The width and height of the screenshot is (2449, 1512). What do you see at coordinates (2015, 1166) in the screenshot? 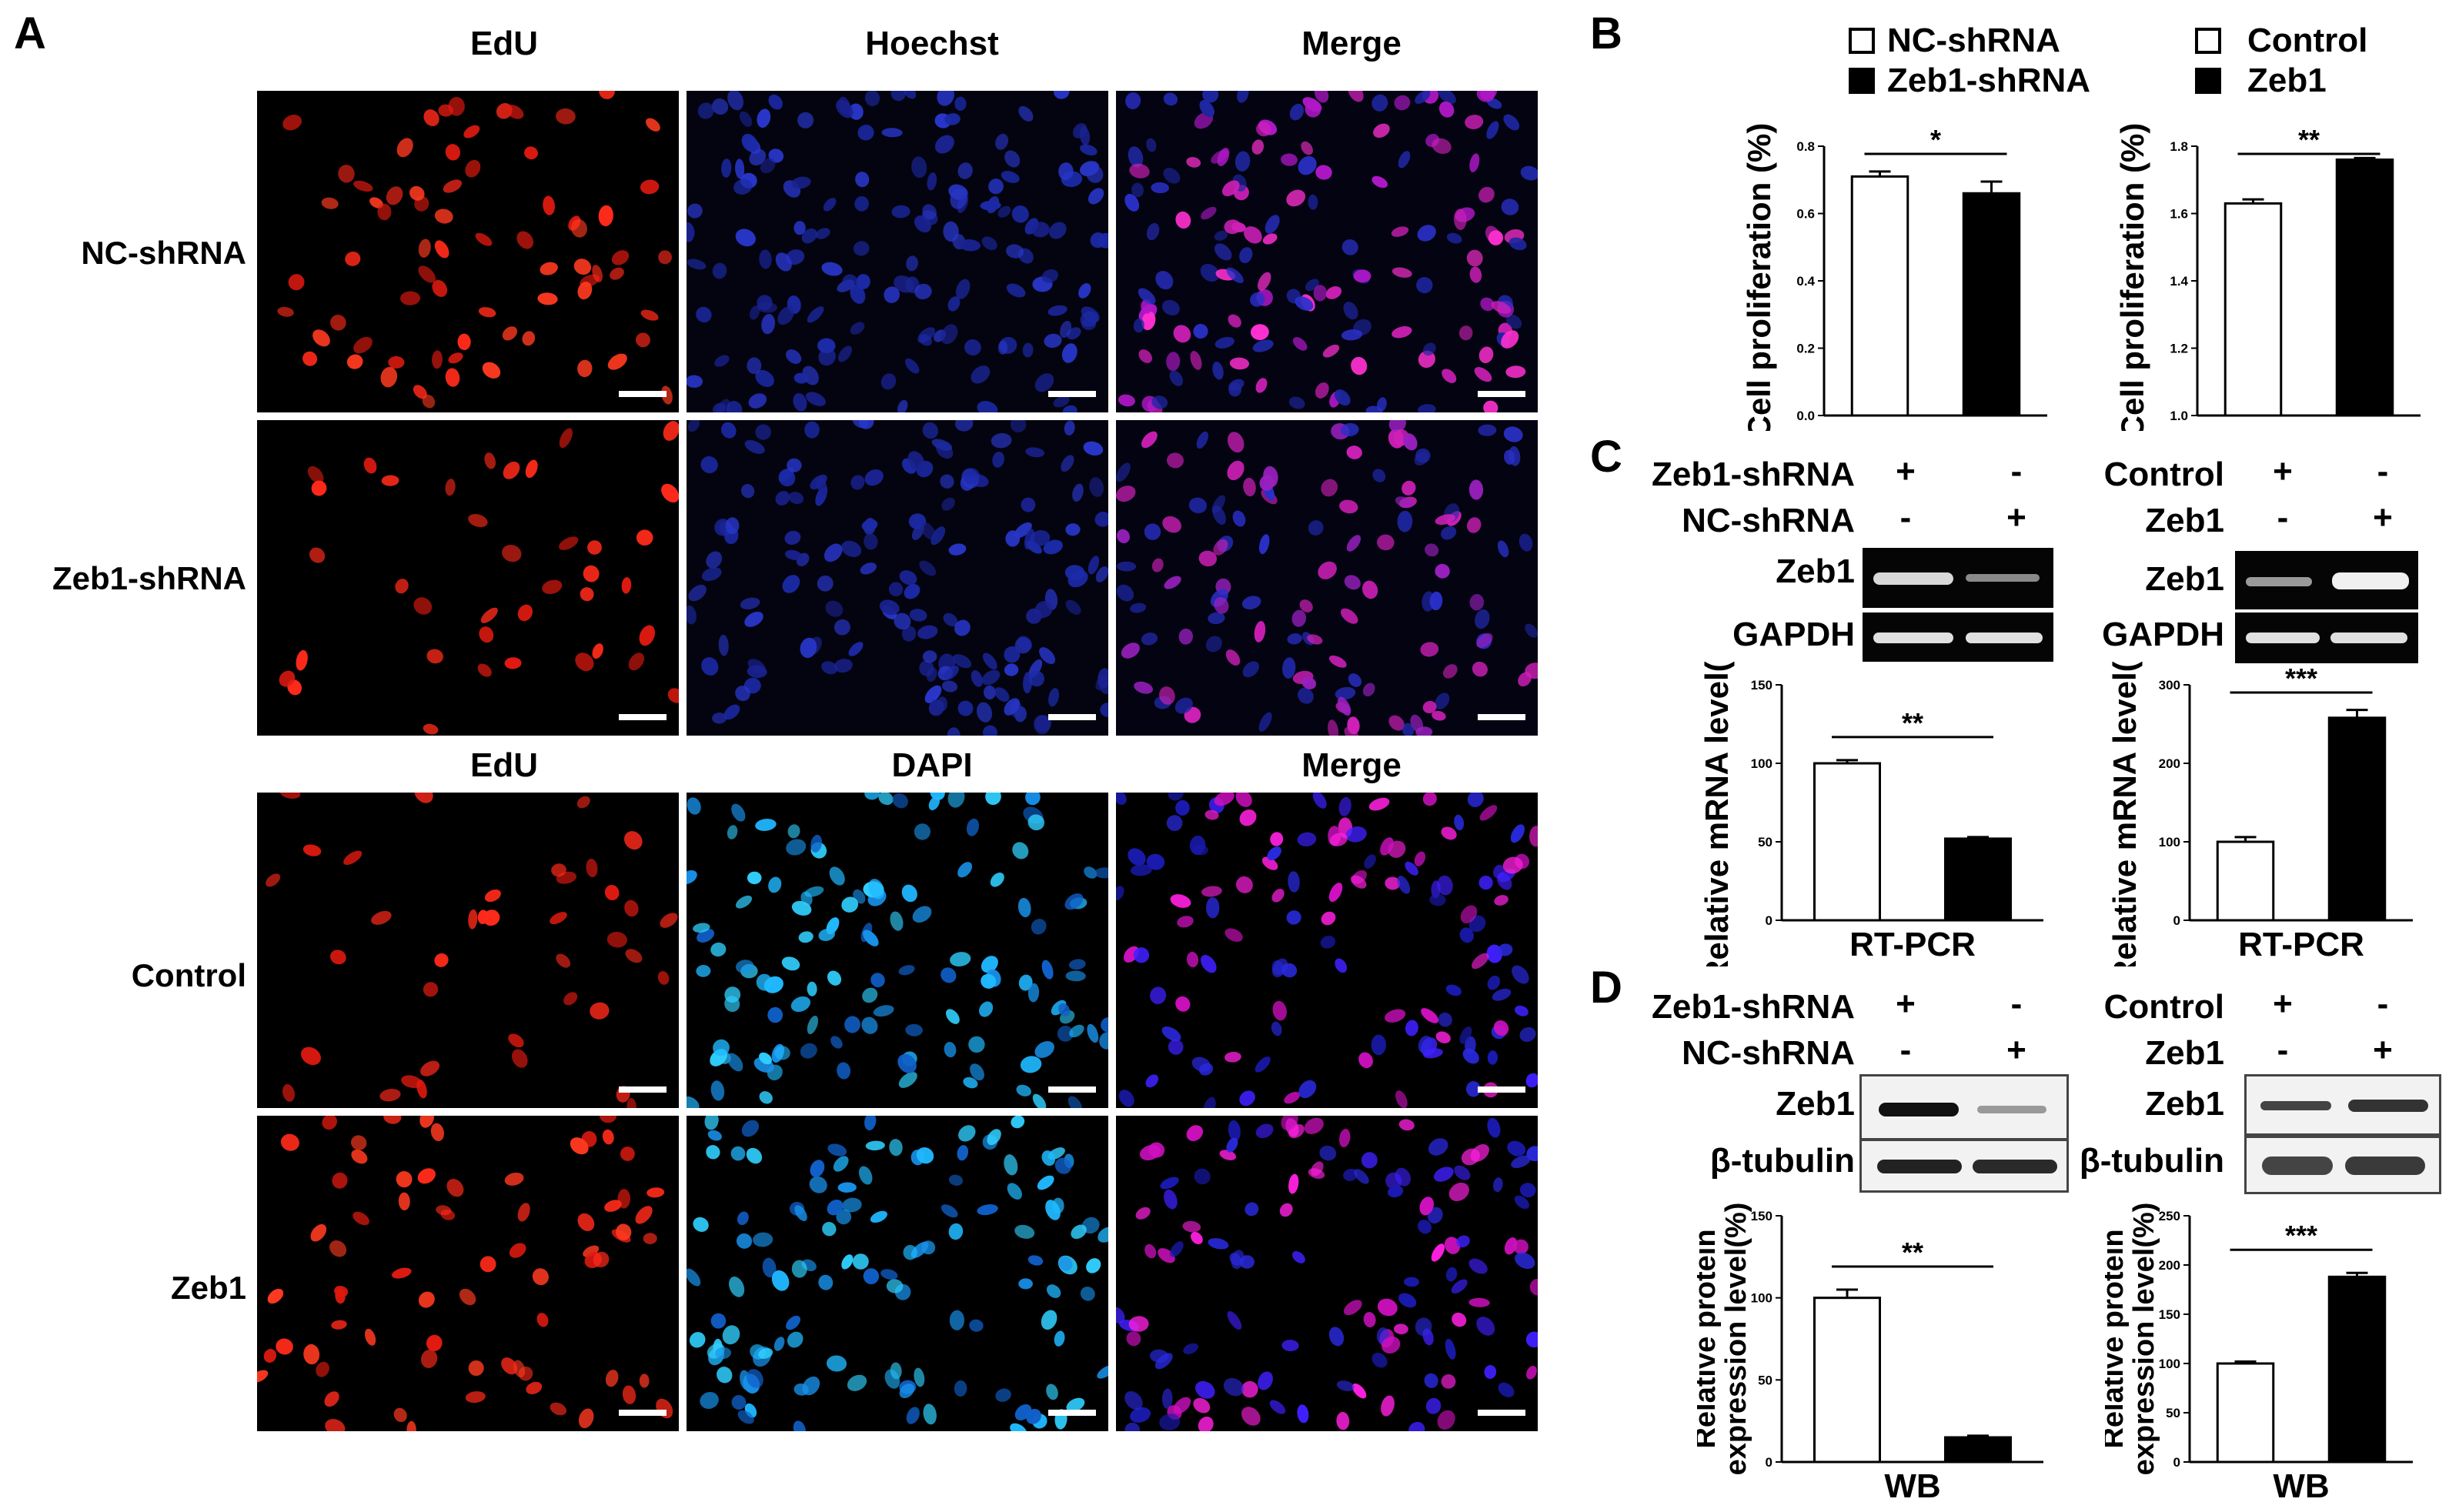
I see `blot-band` at bounding box center [2015, 1166].